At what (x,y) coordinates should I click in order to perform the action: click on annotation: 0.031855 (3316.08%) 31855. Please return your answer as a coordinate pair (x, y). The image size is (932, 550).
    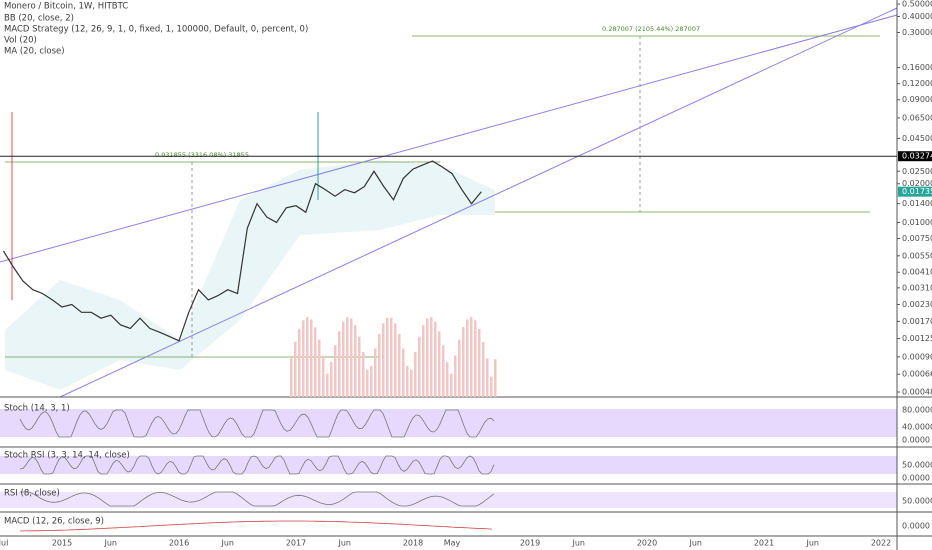
    Looking at the image, I should click on (202, 155).